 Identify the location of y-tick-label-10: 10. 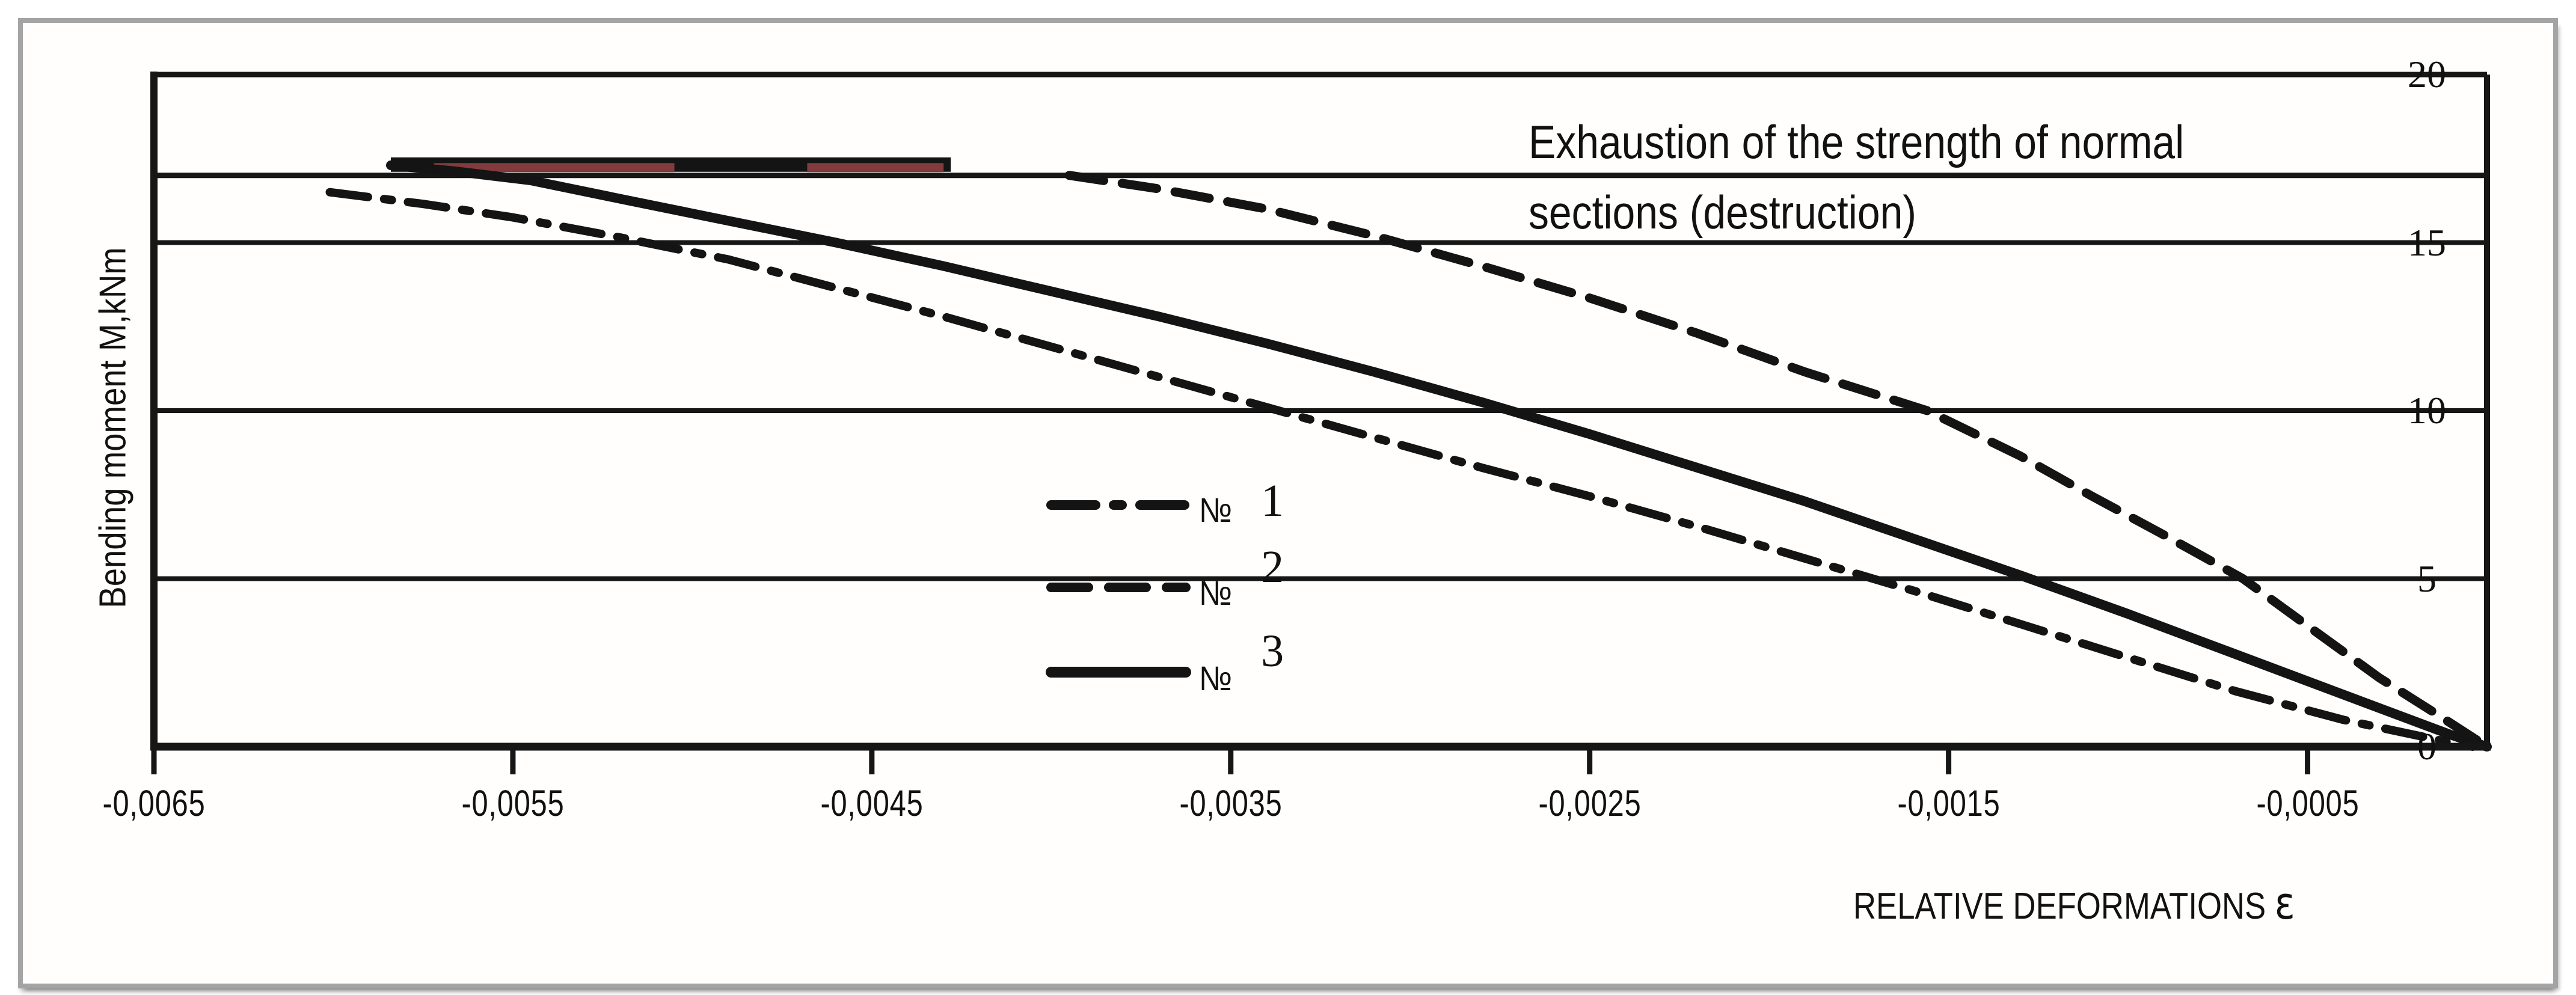
(2427, 410).